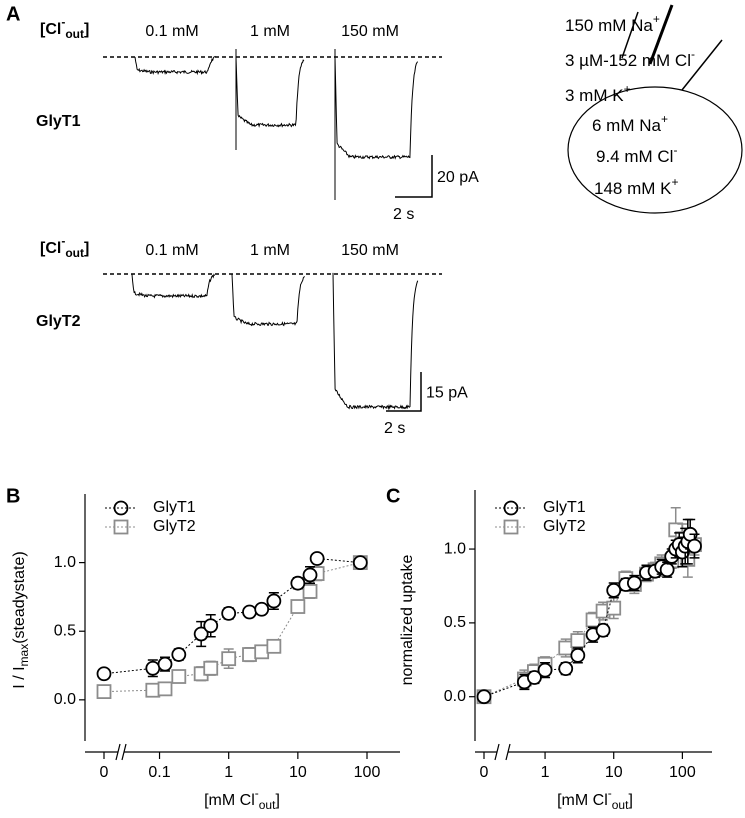  I want to click on x-axis-label: [mM Cl-out], so click(595, 799).